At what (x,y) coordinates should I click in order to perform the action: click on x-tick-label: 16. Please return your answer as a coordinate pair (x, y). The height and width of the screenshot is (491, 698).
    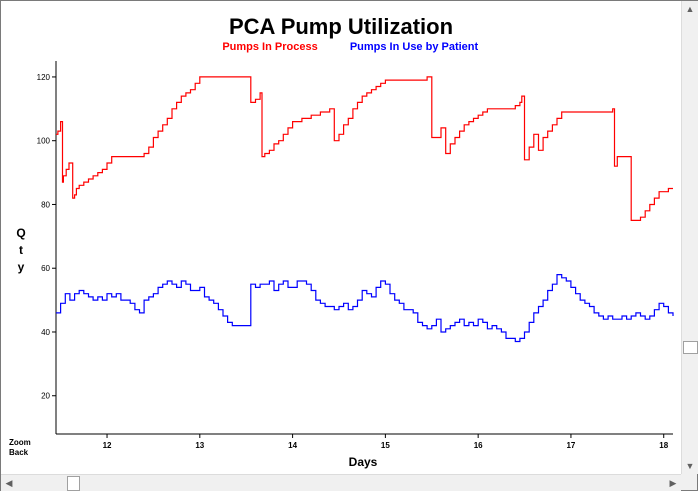
    Looking at the image, I should click on (478, 445).